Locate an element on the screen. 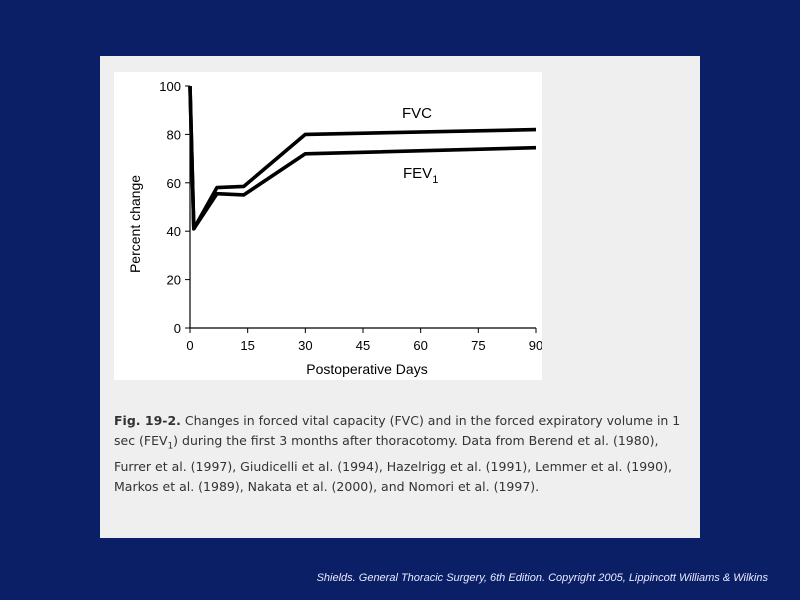 Image resolution: width=800 pixels, height=600 pixels. y-tick-label: 80 is located at coordinates (174, 134).